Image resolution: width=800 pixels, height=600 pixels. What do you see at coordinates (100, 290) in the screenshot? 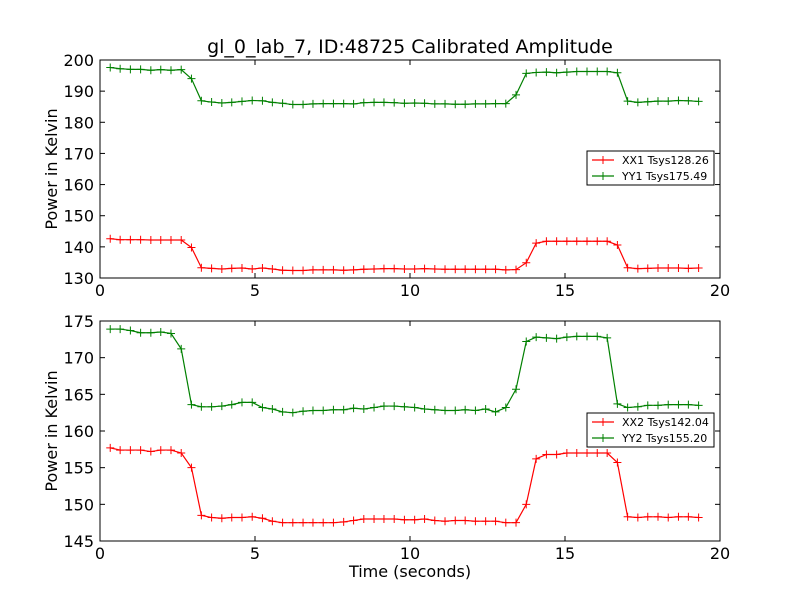
I see `x-tick-label: 0` at bounding box center [100, 290].